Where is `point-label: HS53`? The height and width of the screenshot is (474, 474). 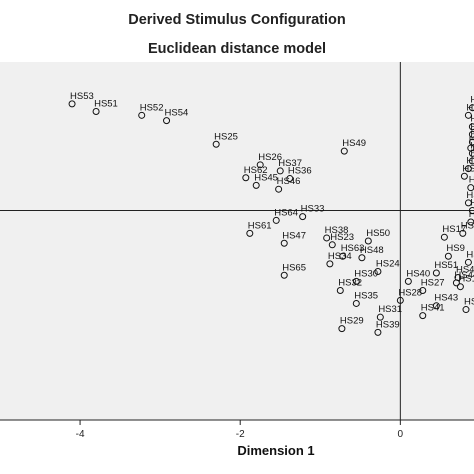 point-label: HS53 is located at coordinates (82, 96).